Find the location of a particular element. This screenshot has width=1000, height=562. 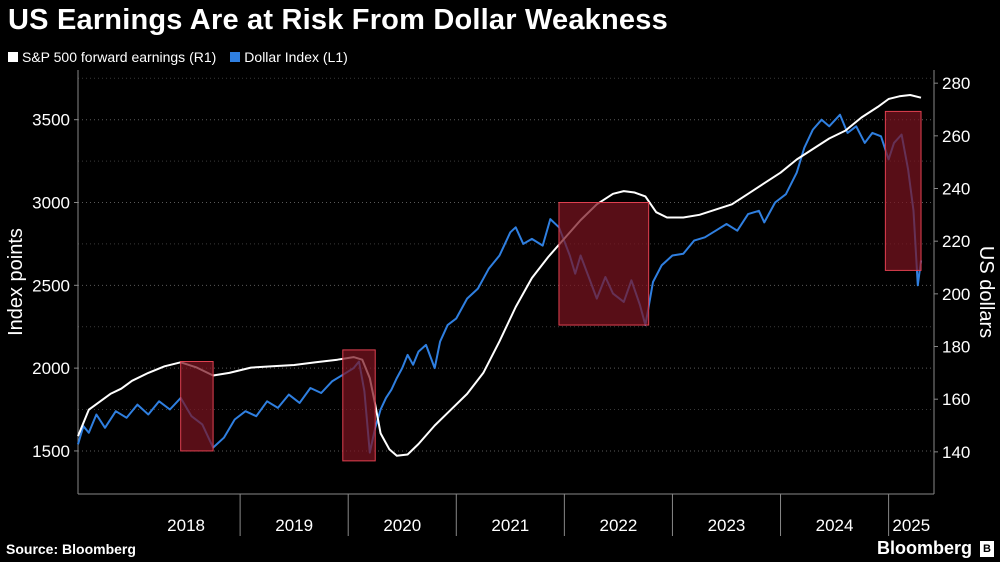

brand-badge-icon: B is located at coordinates (987, 549).